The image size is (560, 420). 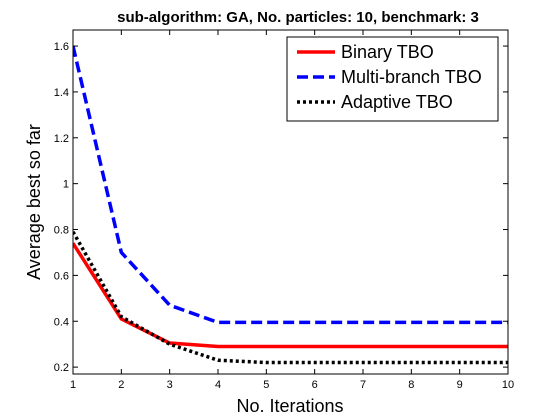 I want to click on legend-label-0: Binary TBO, so click(x=387, y=52).